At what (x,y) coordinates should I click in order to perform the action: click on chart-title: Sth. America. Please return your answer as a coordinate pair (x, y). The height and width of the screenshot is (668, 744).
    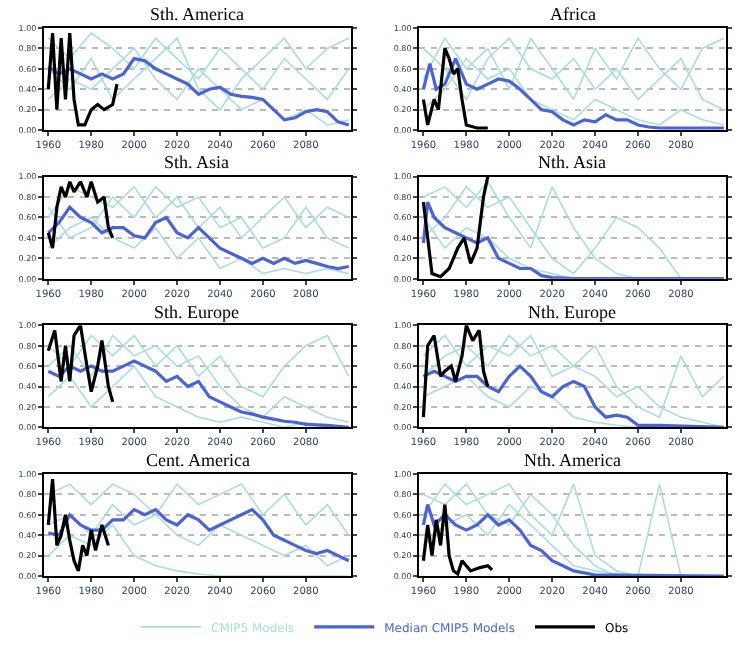
    Looking at the image, I should click on (197, 14).